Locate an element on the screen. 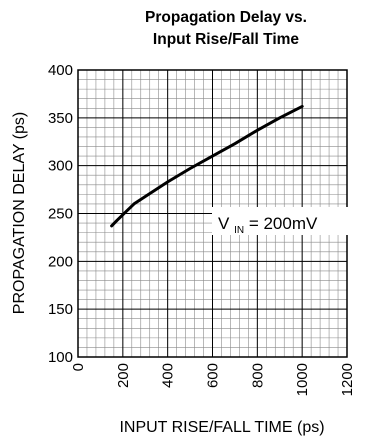 This screenshot has height=443, width=374. delay-curve is located at coordinates (207, 166).